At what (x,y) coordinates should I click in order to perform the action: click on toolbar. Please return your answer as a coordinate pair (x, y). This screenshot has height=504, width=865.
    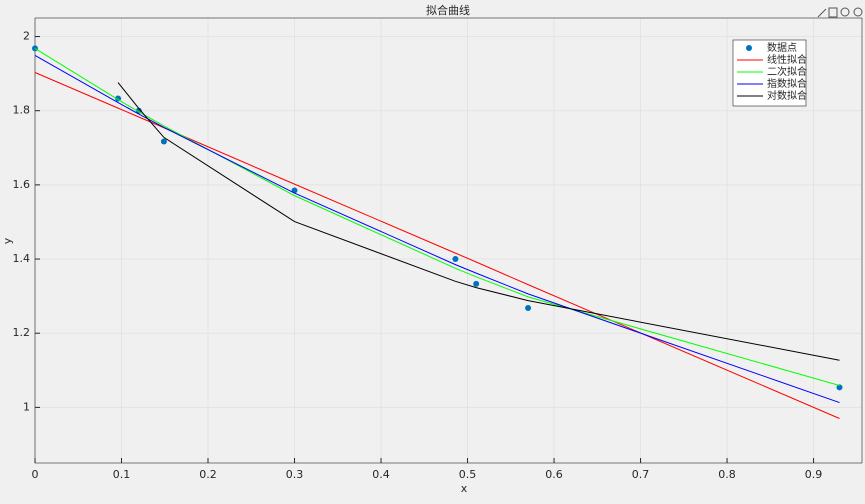
    Looking at the image, I should click on (840, 12).